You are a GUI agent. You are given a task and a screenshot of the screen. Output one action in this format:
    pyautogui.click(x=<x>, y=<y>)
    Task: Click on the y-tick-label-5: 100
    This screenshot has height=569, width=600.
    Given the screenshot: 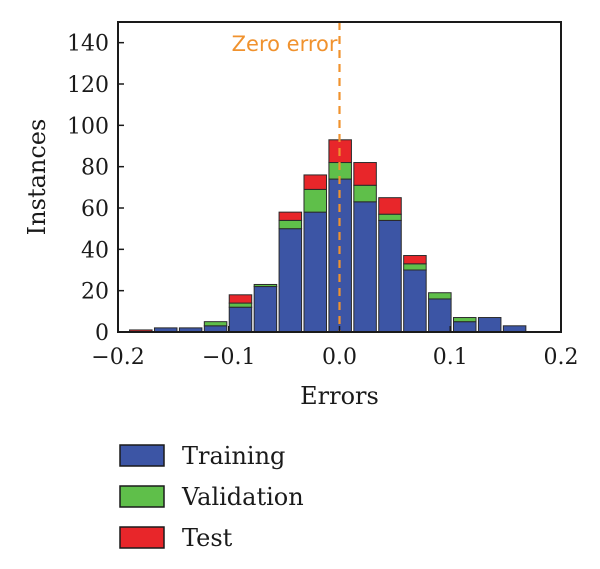 What is the action you would take?
    pyautogui.click(x=88, y=126)
    